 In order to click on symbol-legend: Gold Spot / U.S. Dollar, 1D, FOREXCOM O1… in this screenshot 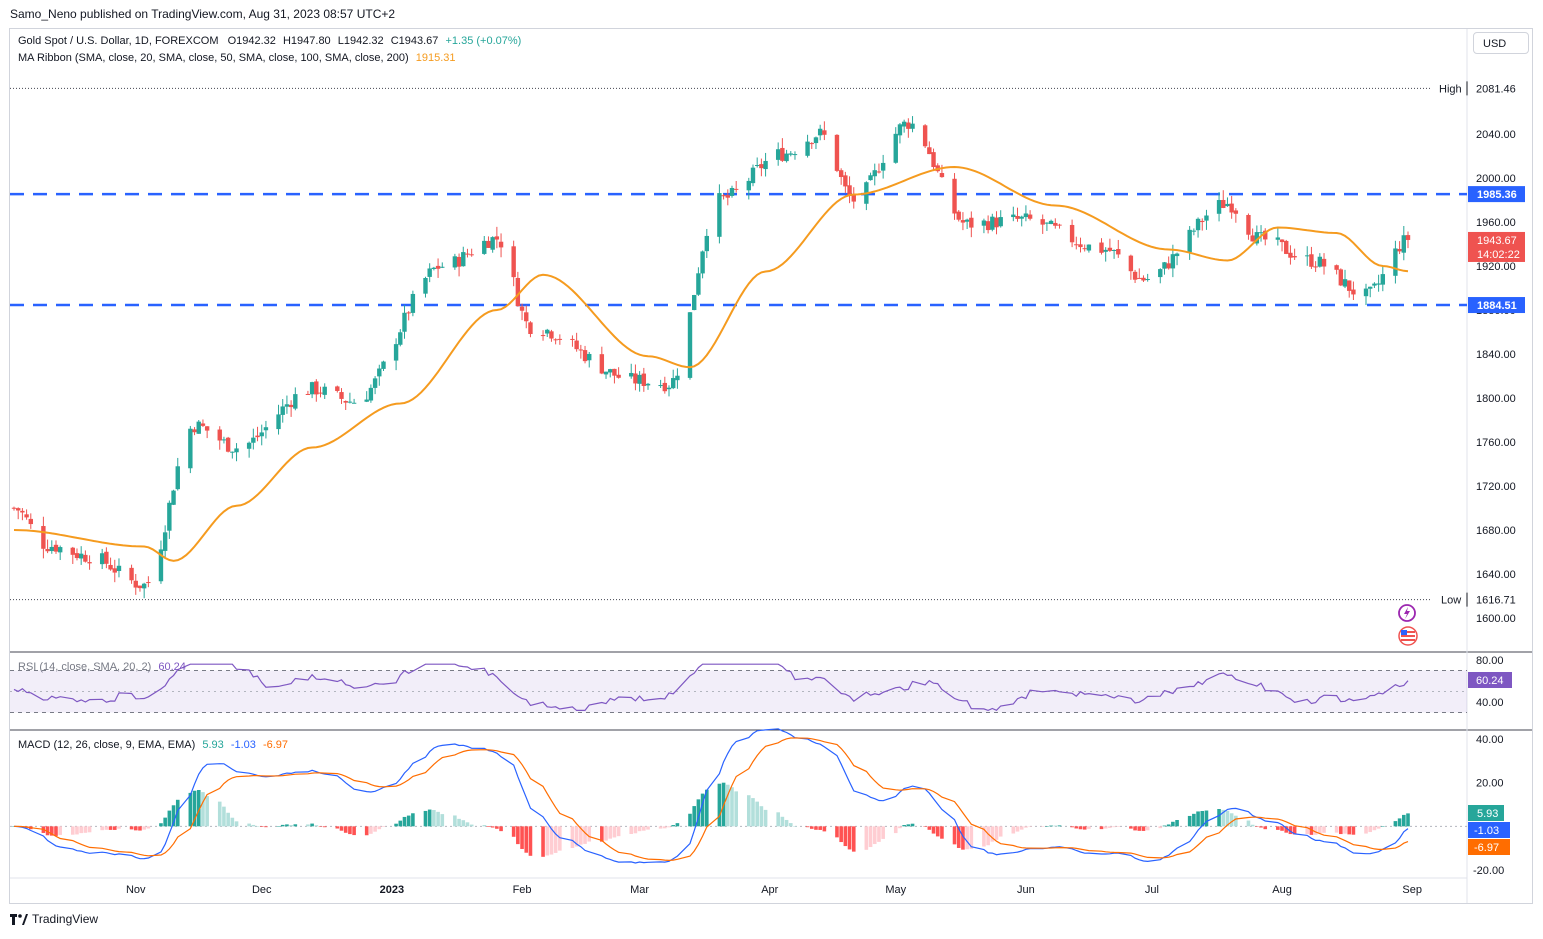, I will do `click(269, 41)`.